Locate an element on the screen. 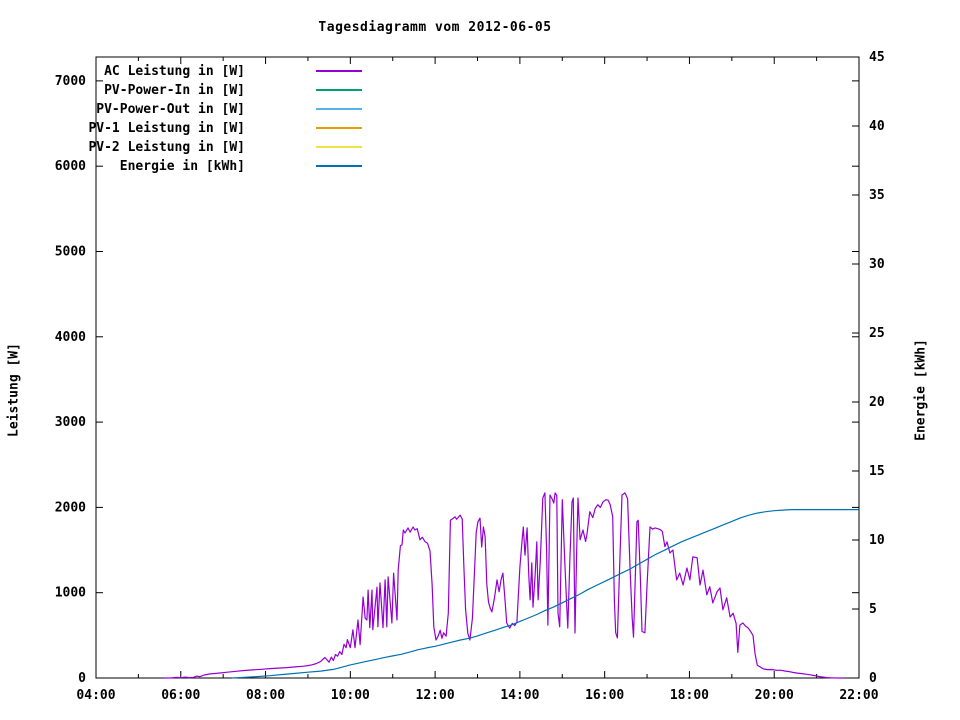 This screenshot has width=960, height=720. x-tick-label: 06:00 is located at coordinates (180, 695).